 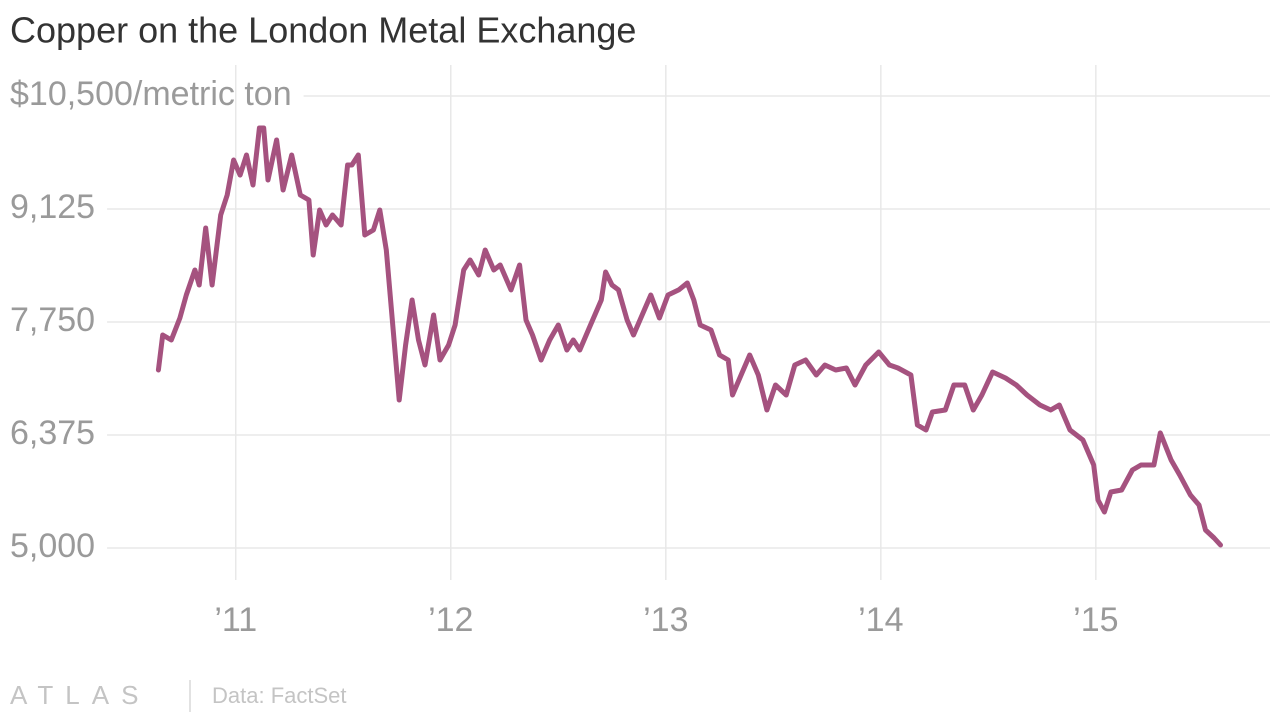 What do you see at coordinates (235, 620) in the screenshot?
I see `x-tick-label: ’11` at bounding box center [235, 620].